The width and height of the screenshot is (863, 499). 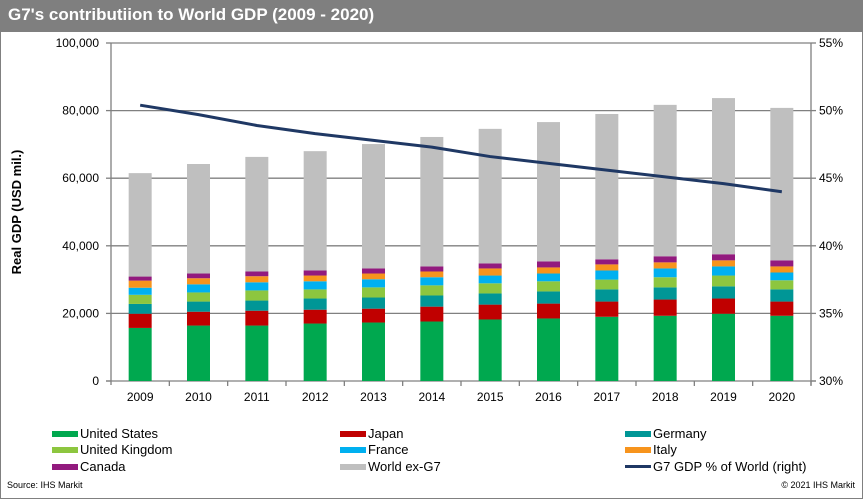 I want to click on x-tick-label: 2019, so click(x=723, y=397).